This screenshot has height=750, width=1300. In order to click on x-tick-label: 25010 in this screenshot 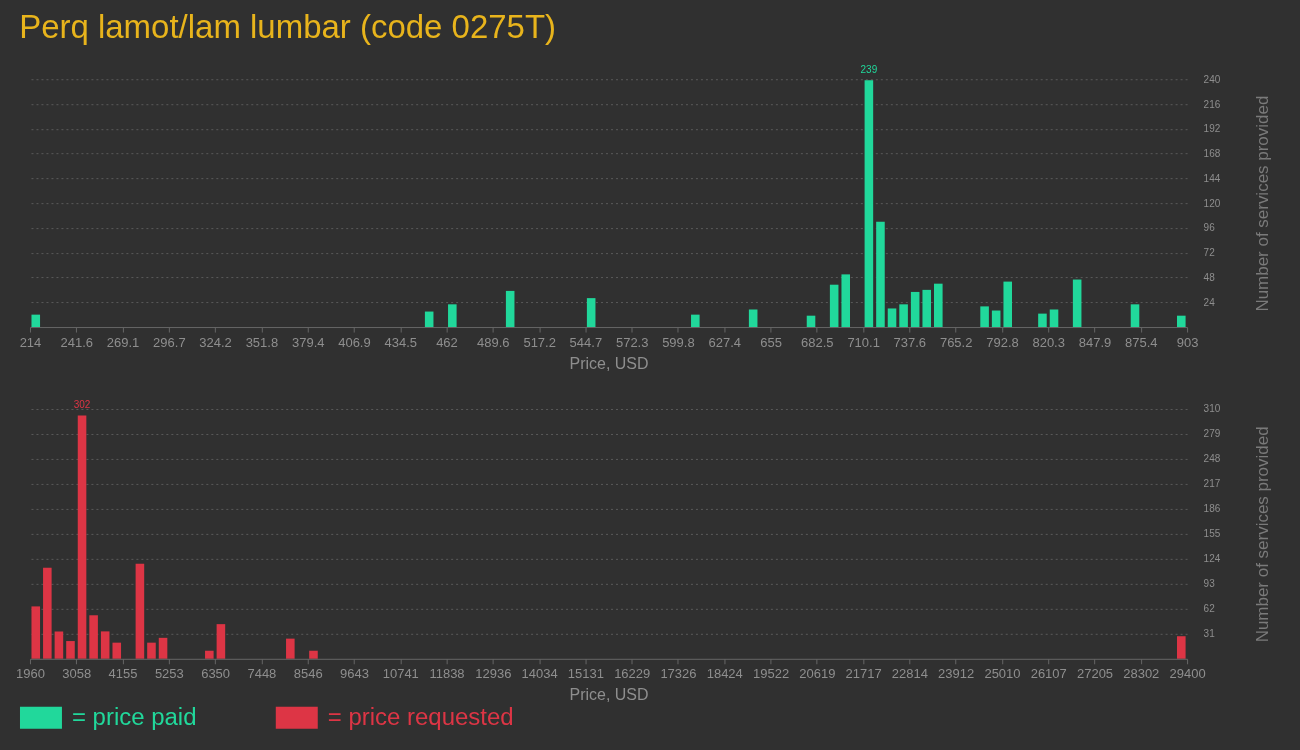, I will do `click(1002, 674)`.